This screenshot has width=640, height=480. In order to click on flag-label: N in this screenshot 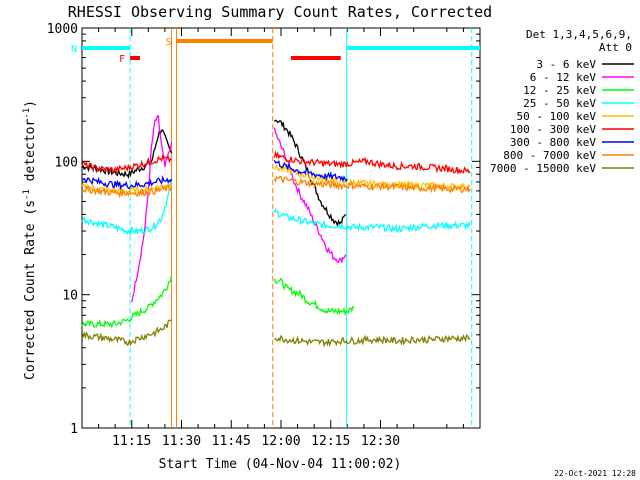, I will do `click(74, 49)`.